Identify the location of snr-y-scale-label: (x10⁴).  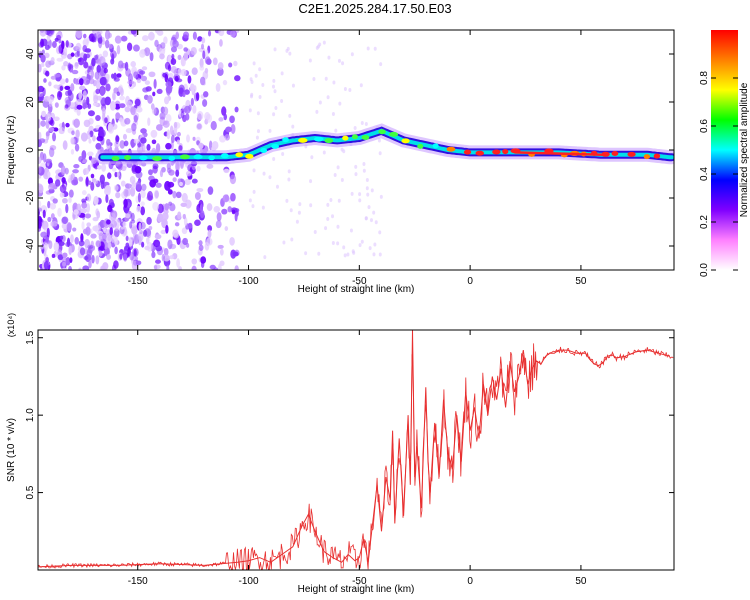
(11, 325).